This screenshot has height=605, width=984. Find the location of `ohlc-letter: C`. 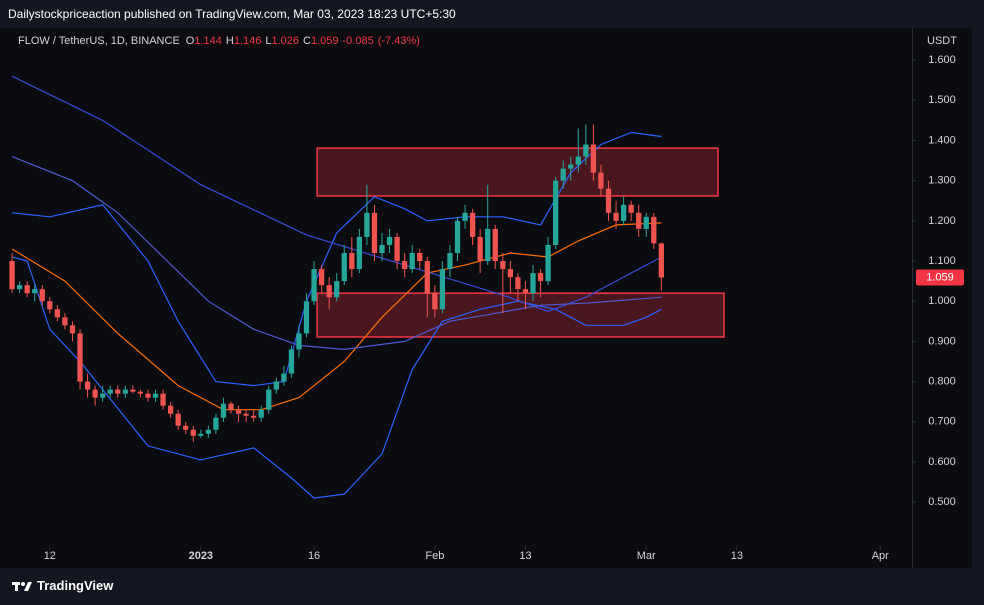

ohlc-letter: C is located at coordinates (307, 41).